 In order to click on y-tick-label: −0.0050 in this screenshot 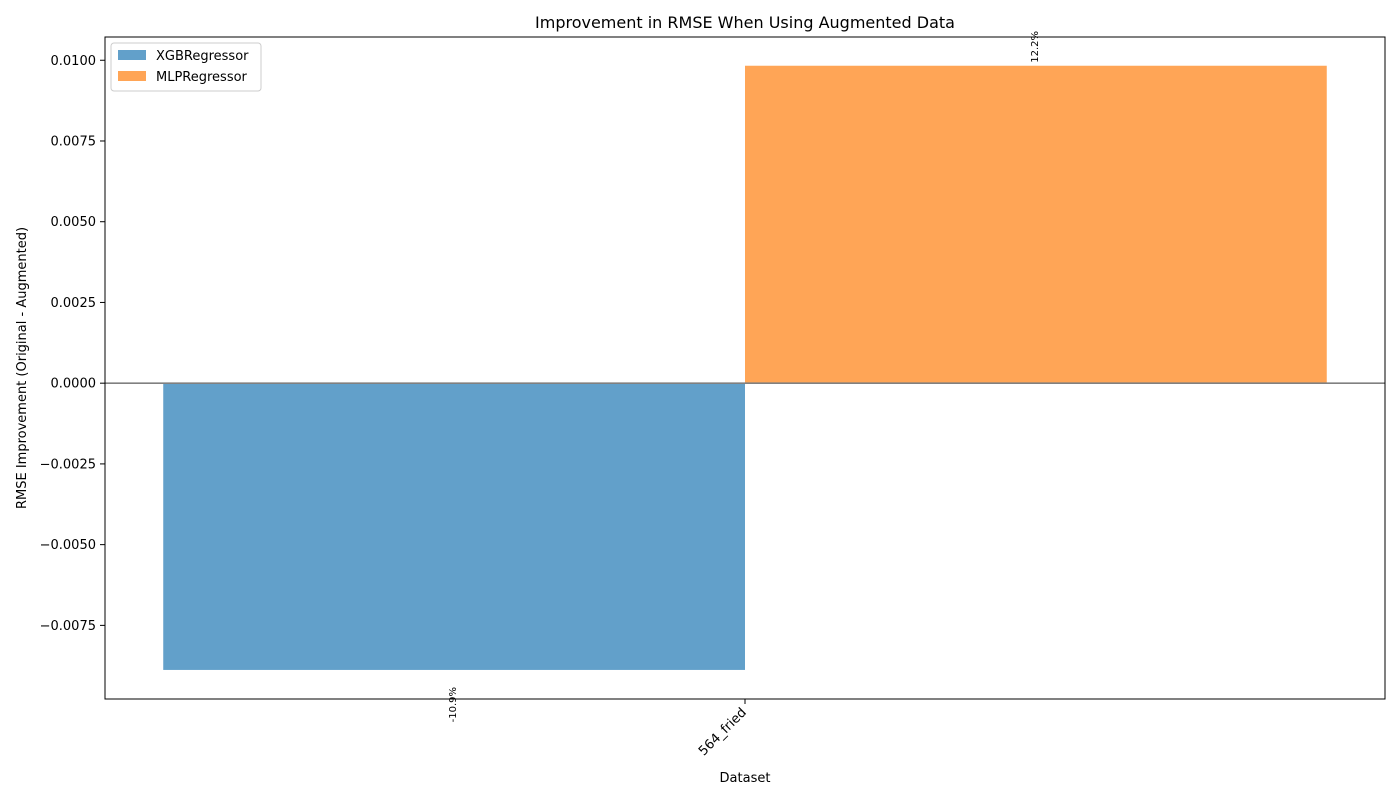, I will do `click(68, 545)`.